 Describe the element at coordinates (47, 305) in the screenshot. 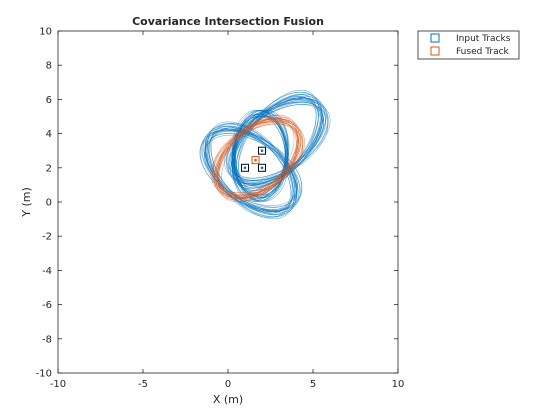

I see `y-tick-label: -6` at that location.